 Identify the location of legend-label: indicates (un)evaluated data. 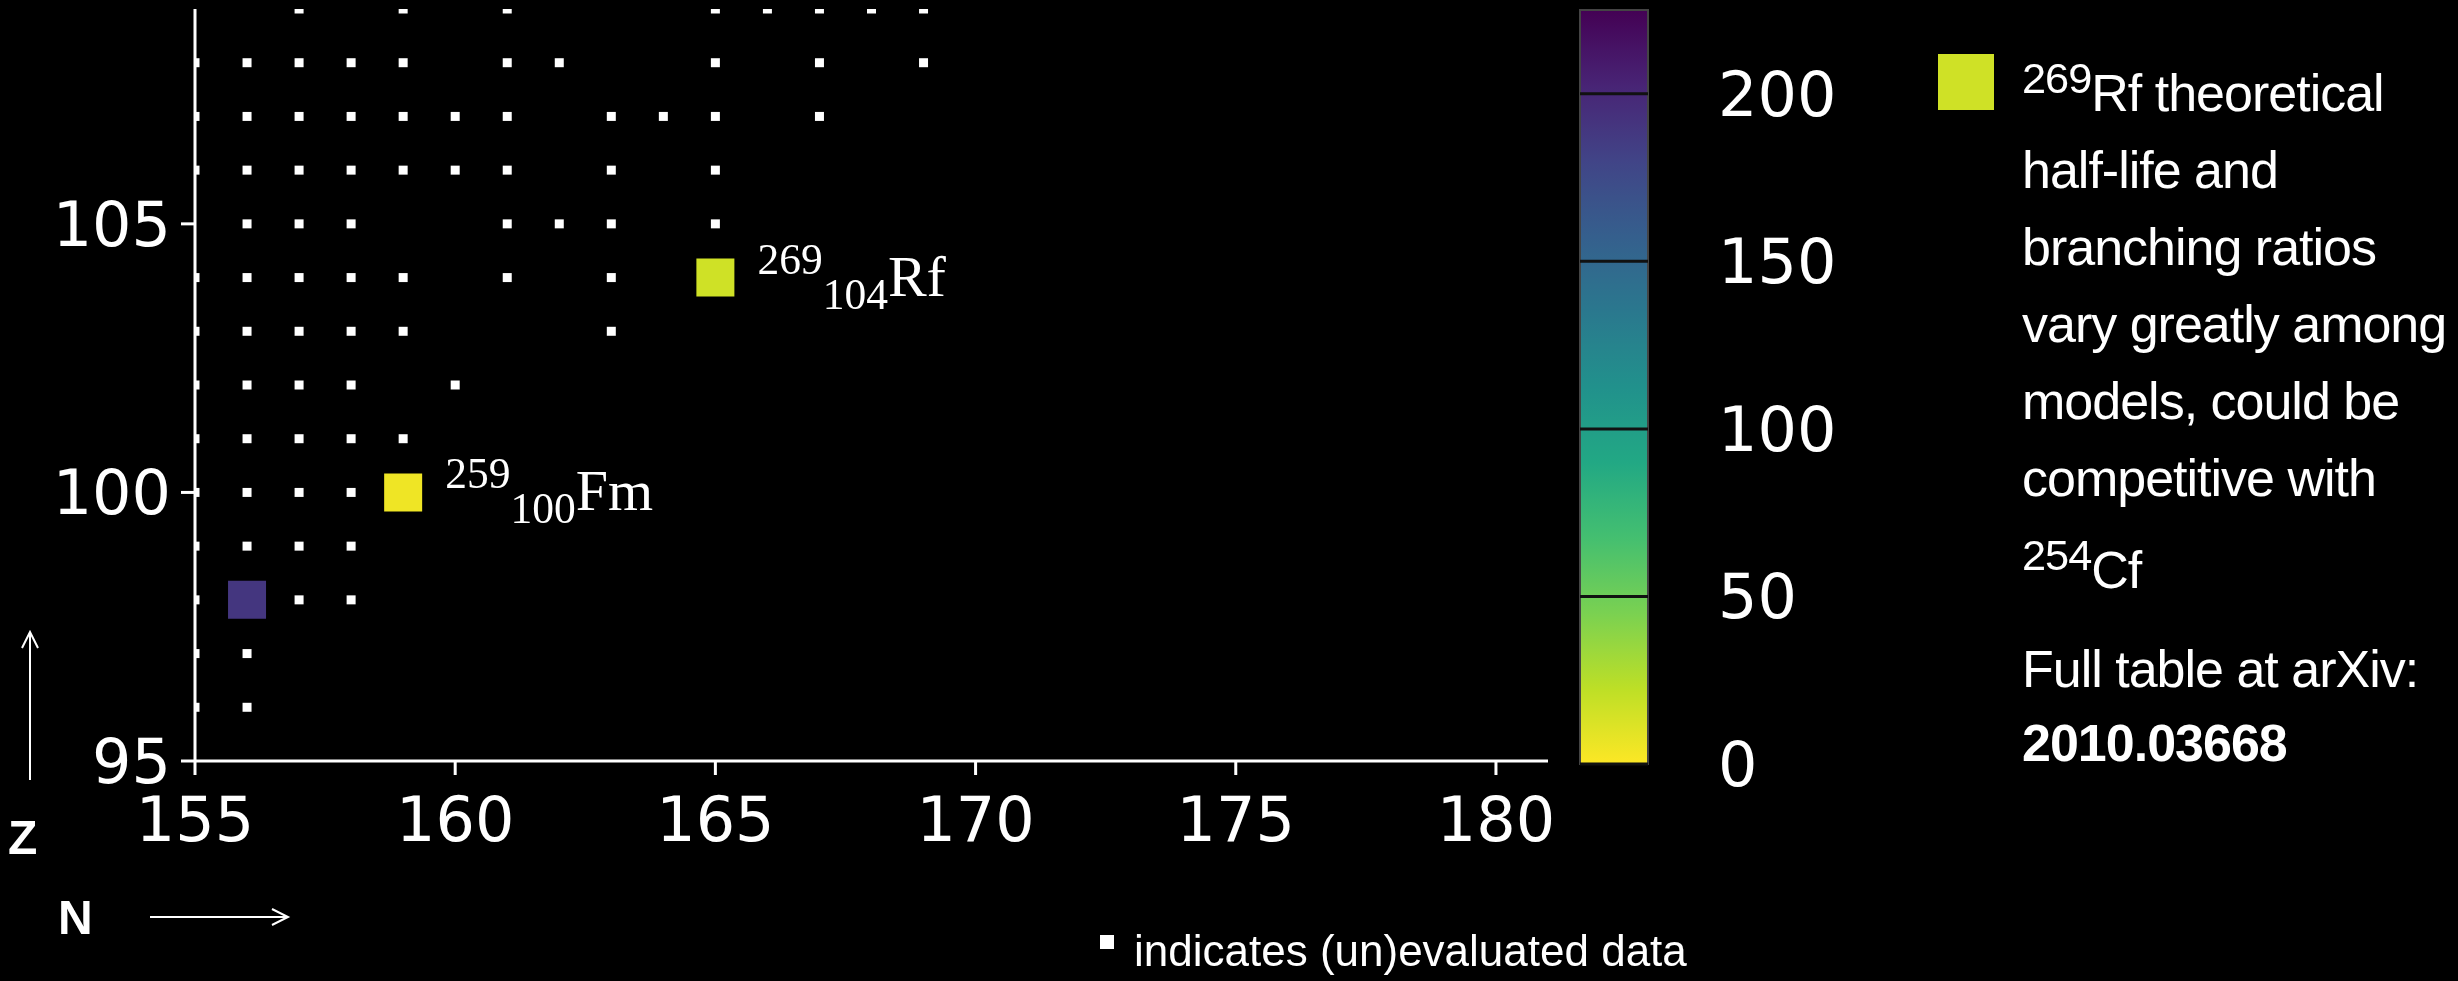
(1410, 951).